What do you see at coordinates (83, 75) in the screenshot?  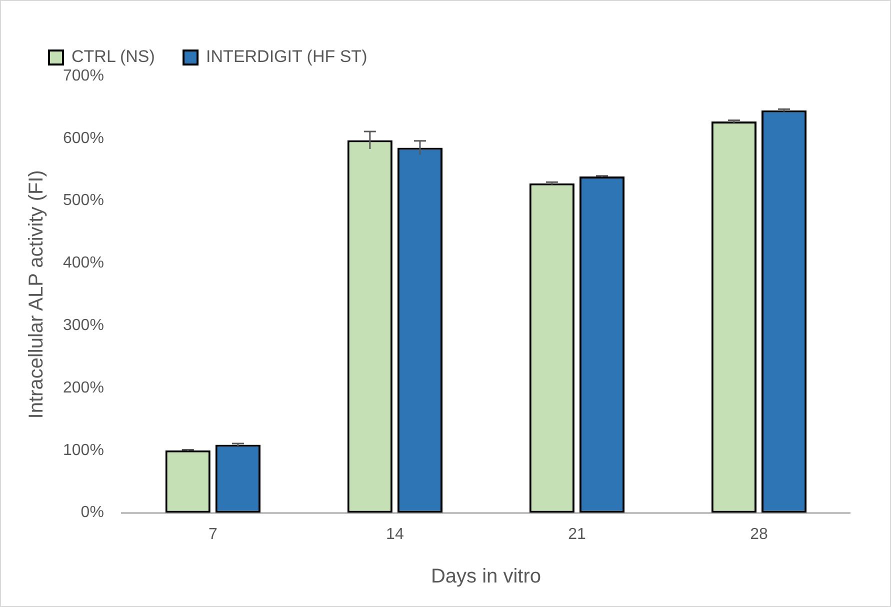 I see `y-tick-label: 700%` at bounding box center [83, 75].